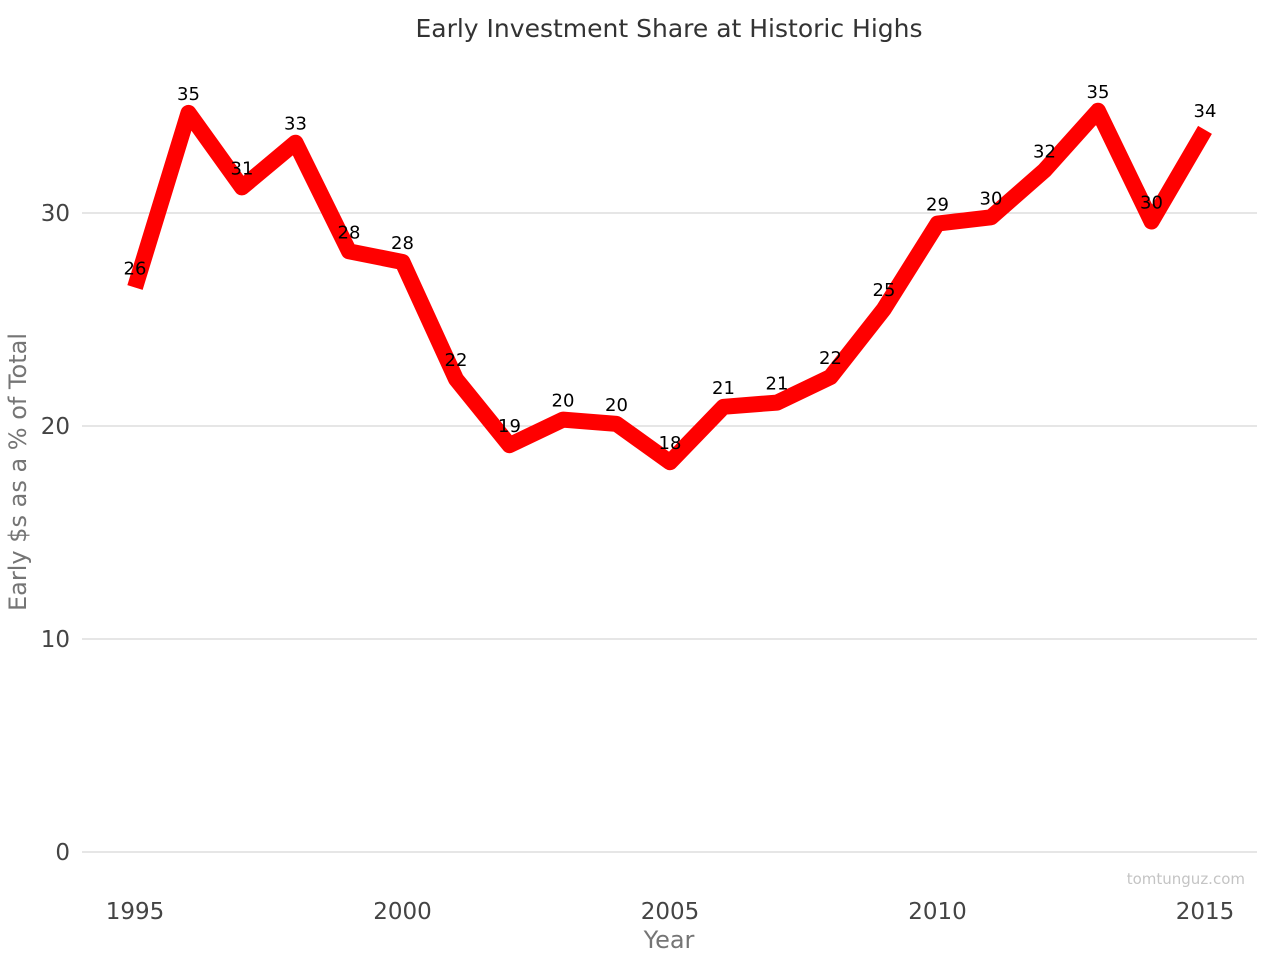  Describe the element at coordinates (1044, 151) in the screenshot. I see `data-label-2012: 32` at that location.